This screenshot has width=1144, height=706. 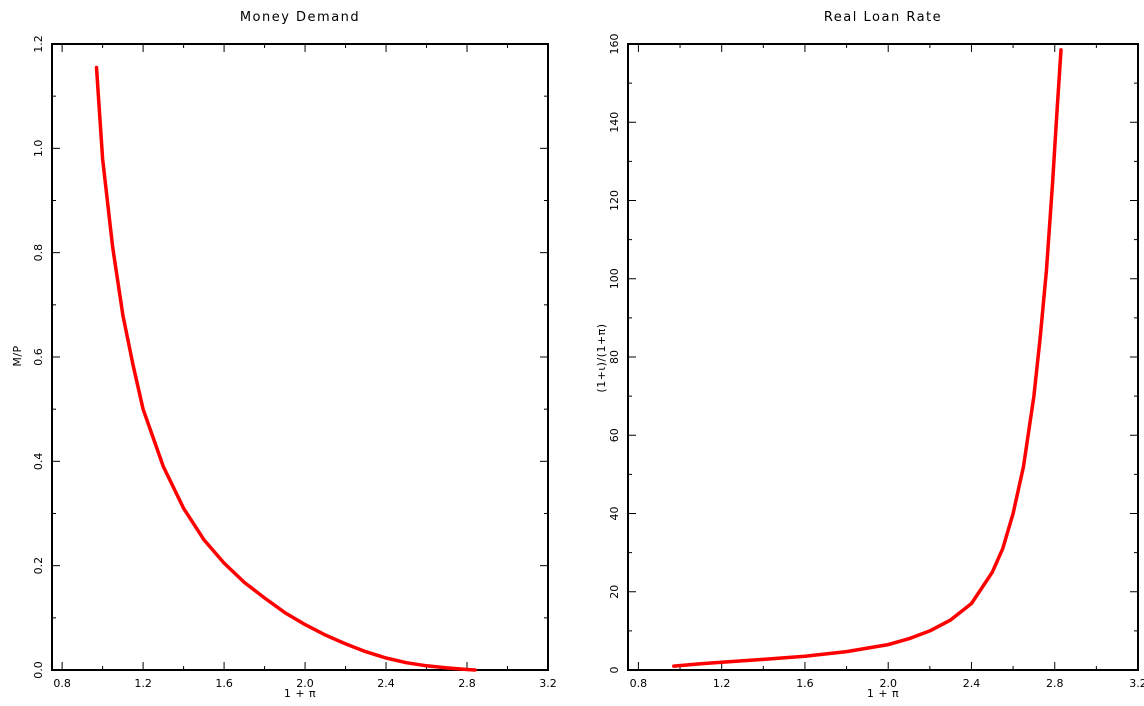 I want to click on y-axis-label: (1+ι)/(1+π), so click(x=601, y=357).